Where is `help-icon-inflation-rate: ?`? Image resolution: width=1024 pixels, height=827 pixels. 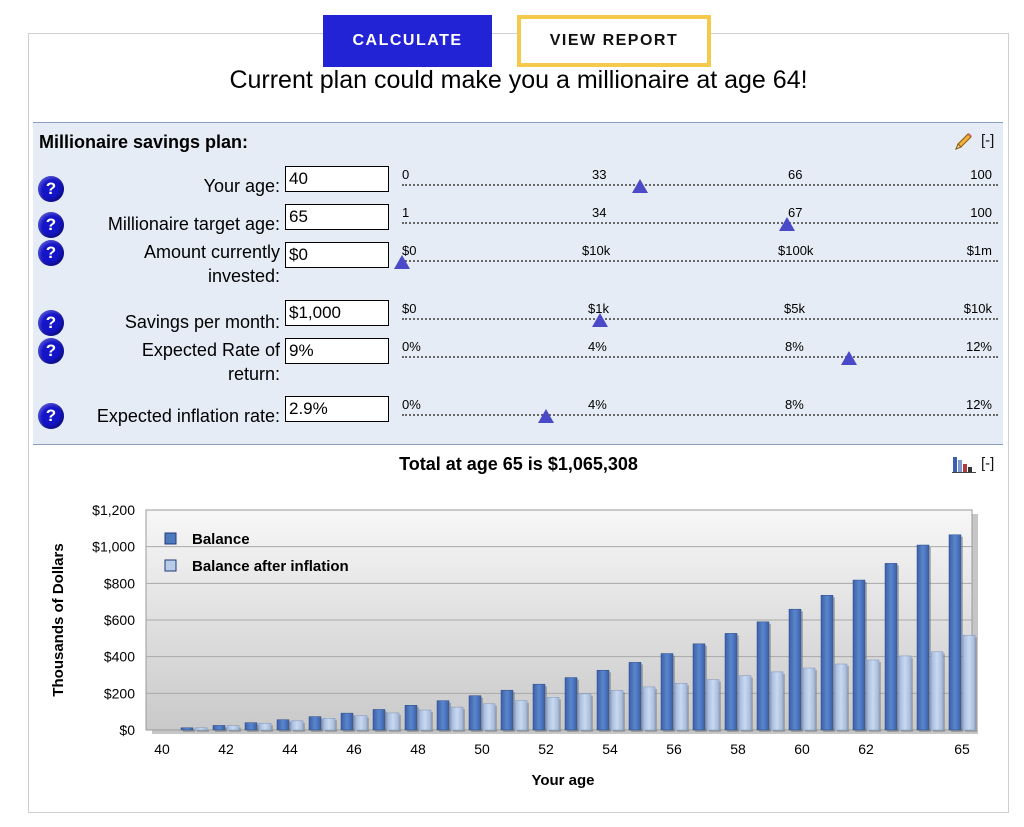
help-icon-inflation-rate: ? is located at coordinates (51, 416).